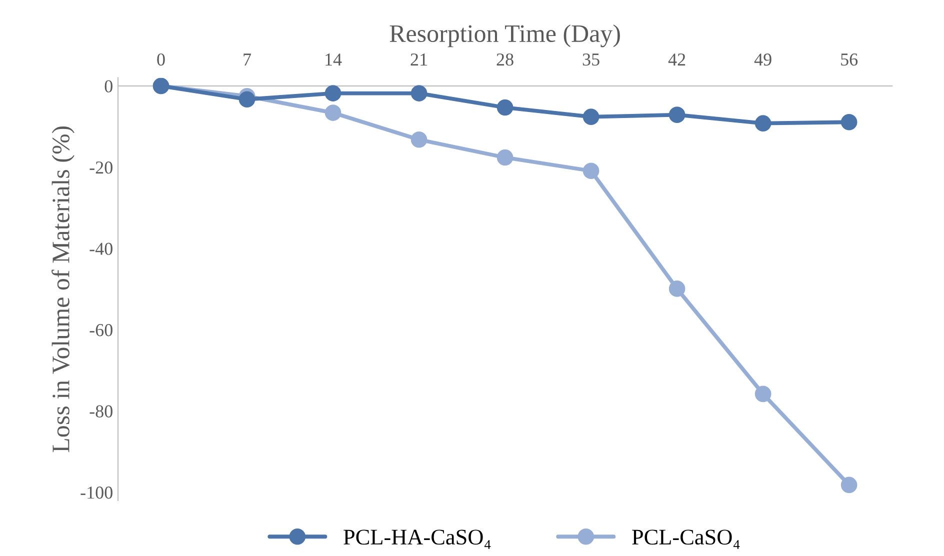 The width and height of the screenshot is (944, 556). Describe the element at coordinates (248, 60) in the screenshot. I see `x-tick-label: 7` at that location.